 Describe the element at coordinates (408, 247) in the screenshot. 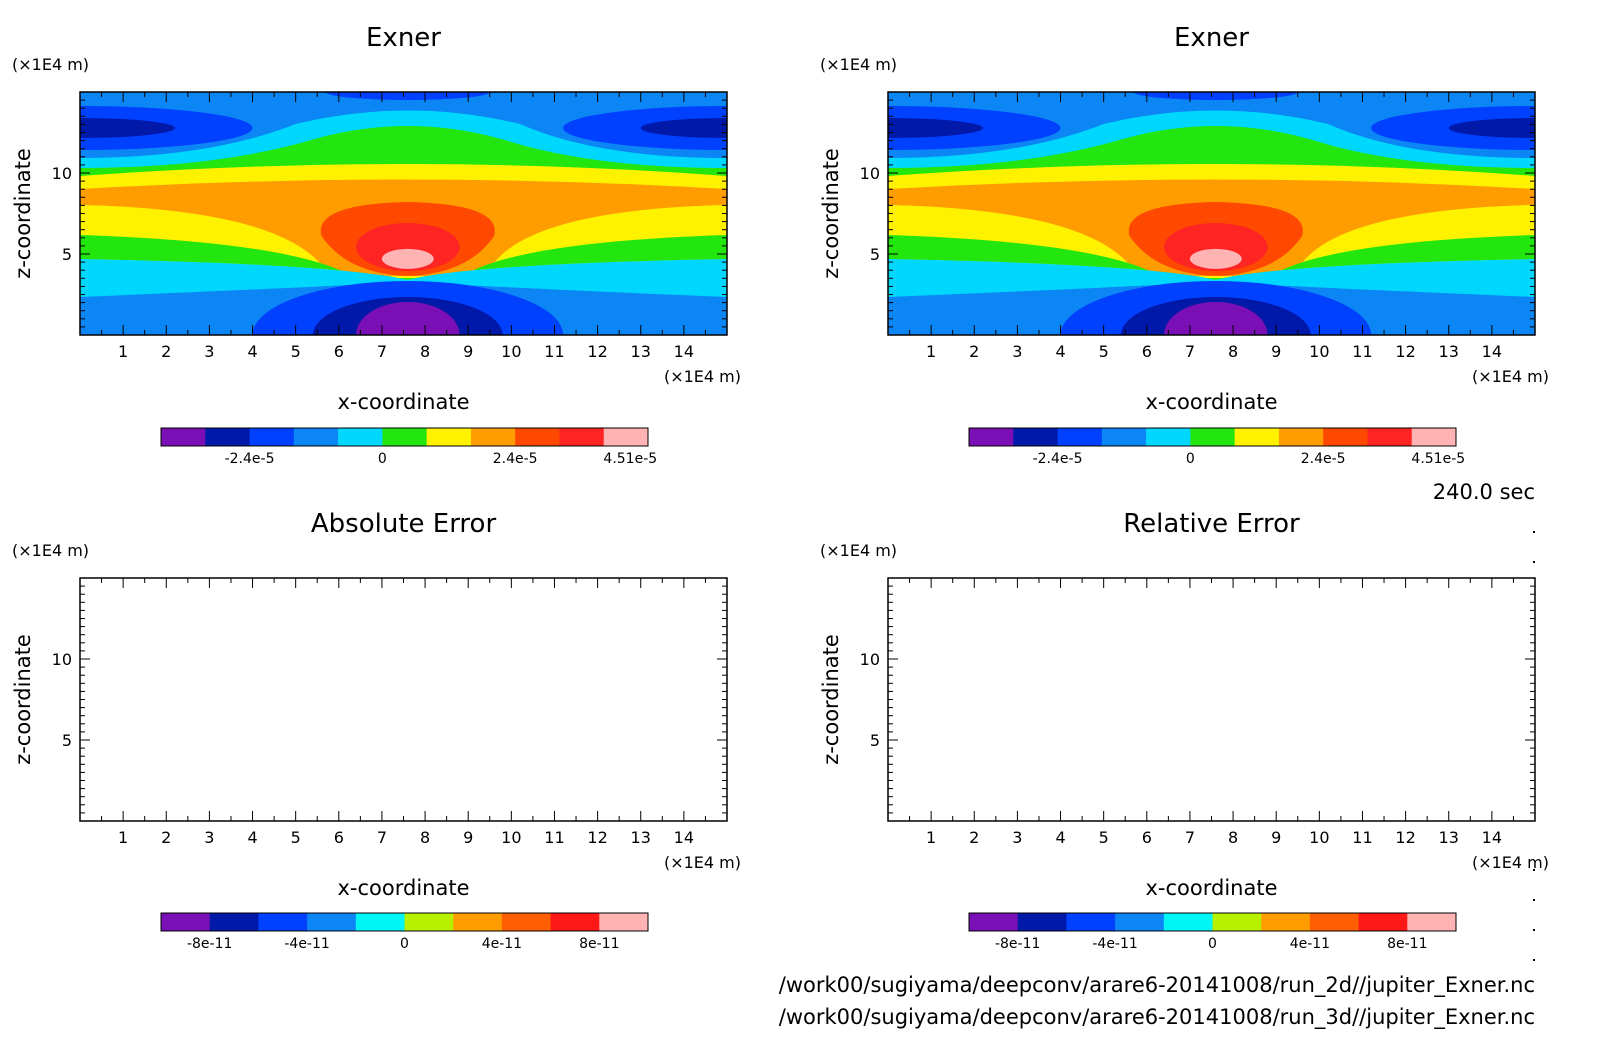

I see `center-red` at that location.